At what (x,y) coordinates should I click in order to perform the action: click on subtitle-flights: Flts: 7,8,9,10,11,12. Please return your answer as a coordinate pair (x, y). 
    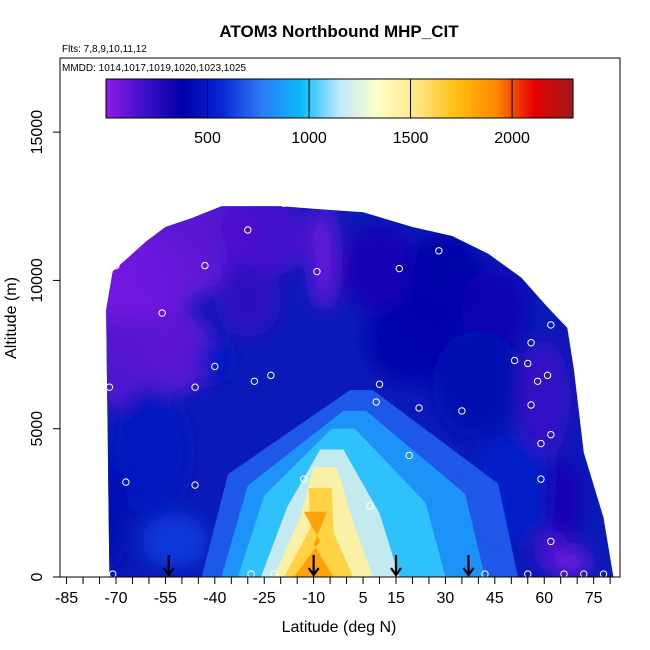
    Looking at the image, I should click on (104, 49).